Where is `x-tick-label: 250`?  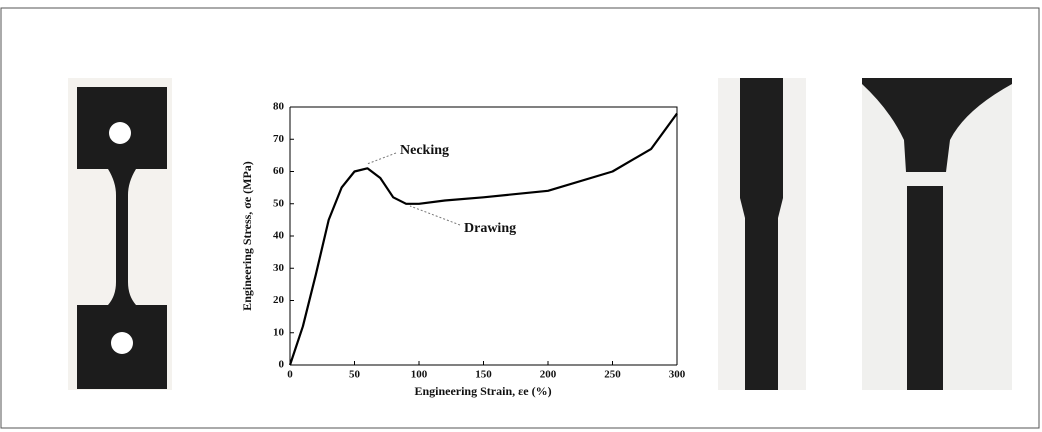
x-tick-label: 250 is located at coordinates (612, 375).